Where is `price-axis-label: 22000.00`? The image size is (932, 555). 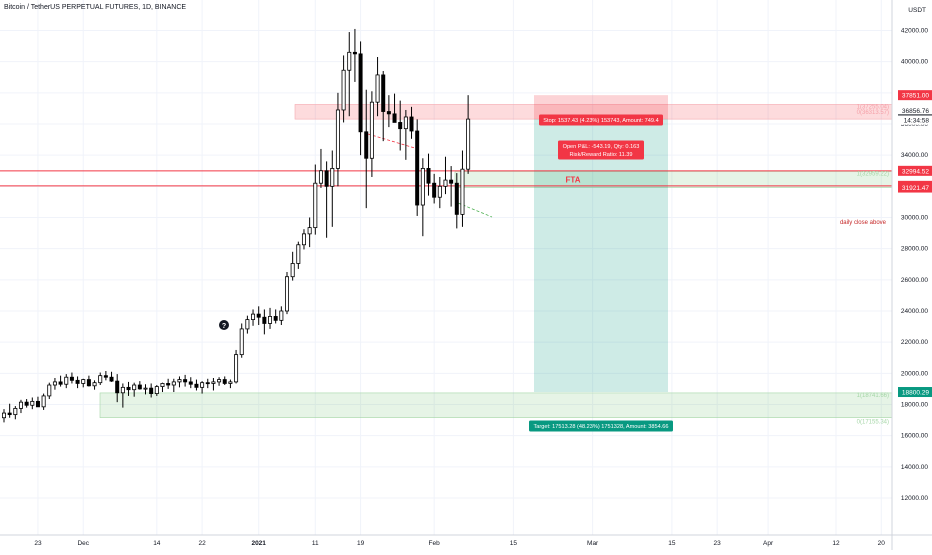
price-axis-label: 22000.00 is located at coordinates (914, 342).